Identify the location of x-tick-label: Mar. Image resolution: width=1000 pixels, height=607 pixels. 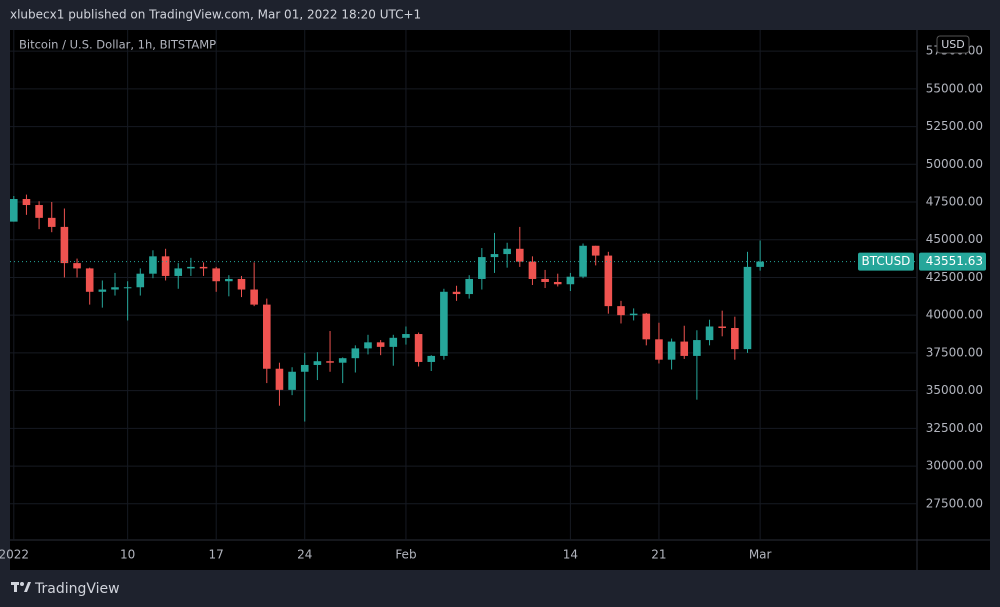
(760, 555).